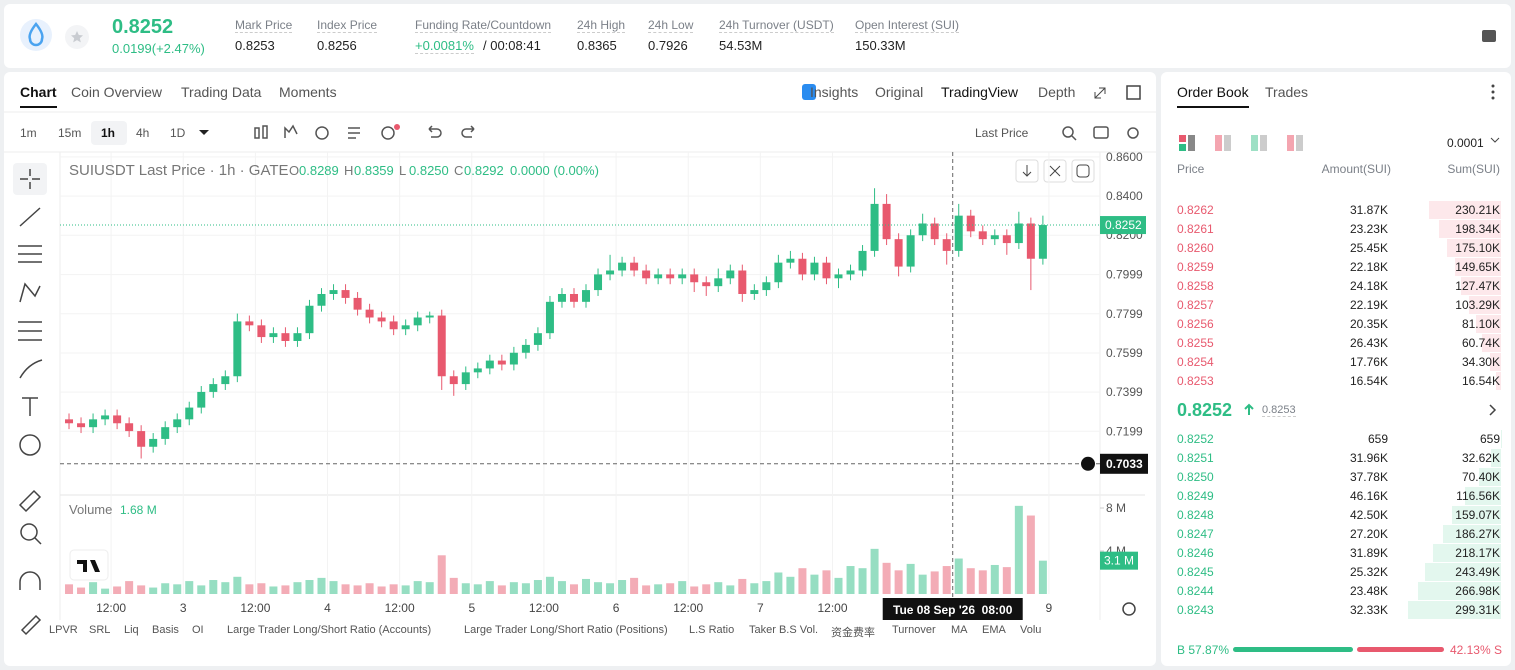 The height and width of the screenshot is (670, 1515). I want to click on ob-price: 0.8261, so click(1195, 229).